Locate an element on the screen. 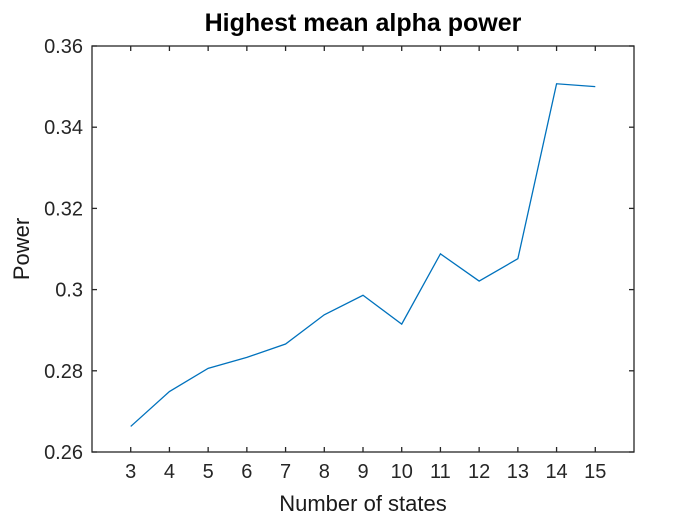 This screenshot has width=700, height=525. x-tick-label: 15 is located at coordinates (595, 472).